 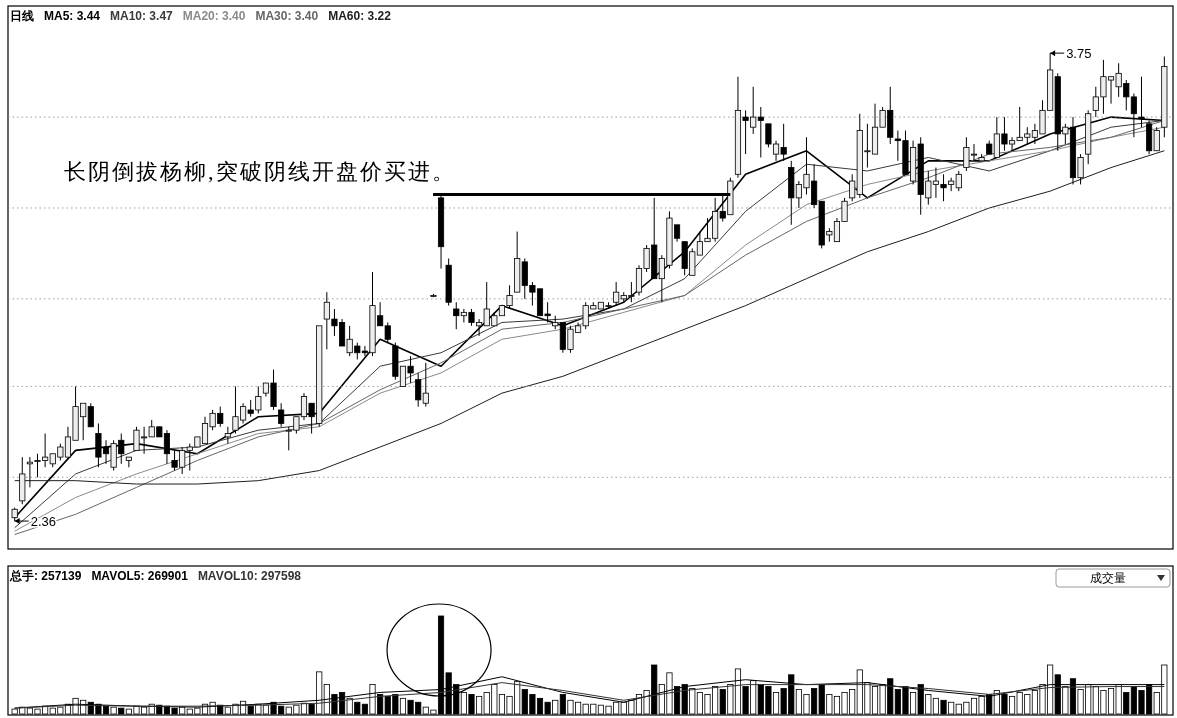 What do you see at coordinates (22, 16) in the screenshot?
I see `chart-title: 日线` at bounding box center [22, 16].